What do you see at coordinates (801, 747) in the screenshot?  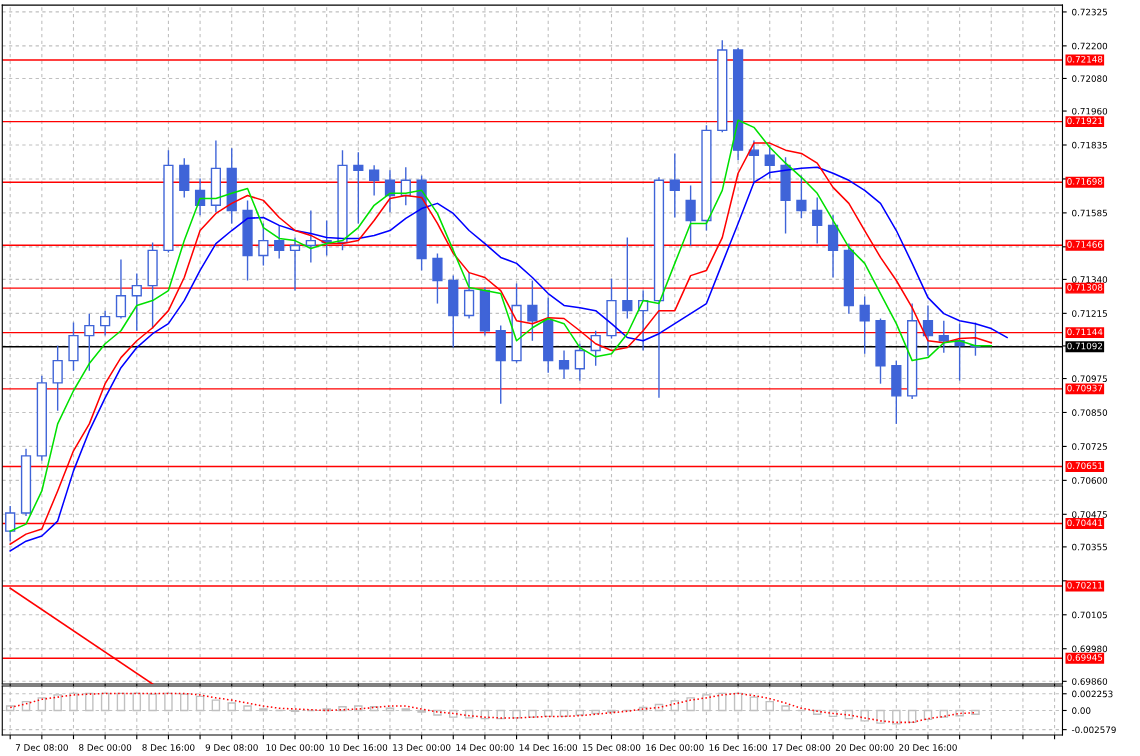 I see `x-tick-label: 17 Dec 08:00` at bounding box center [801, 747].